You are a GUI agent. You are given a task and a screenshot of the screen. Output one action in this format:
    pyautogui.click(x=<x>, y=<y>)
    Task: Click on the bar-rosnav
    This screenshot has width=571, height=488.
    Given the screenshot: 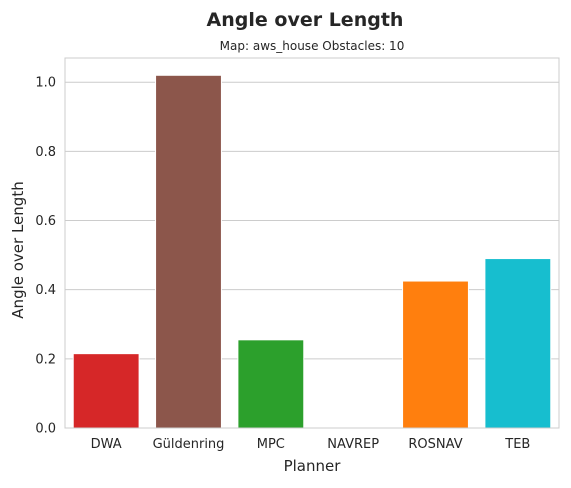 What is the action you would take?
    pyautogui.click(x=435, y=354)
    